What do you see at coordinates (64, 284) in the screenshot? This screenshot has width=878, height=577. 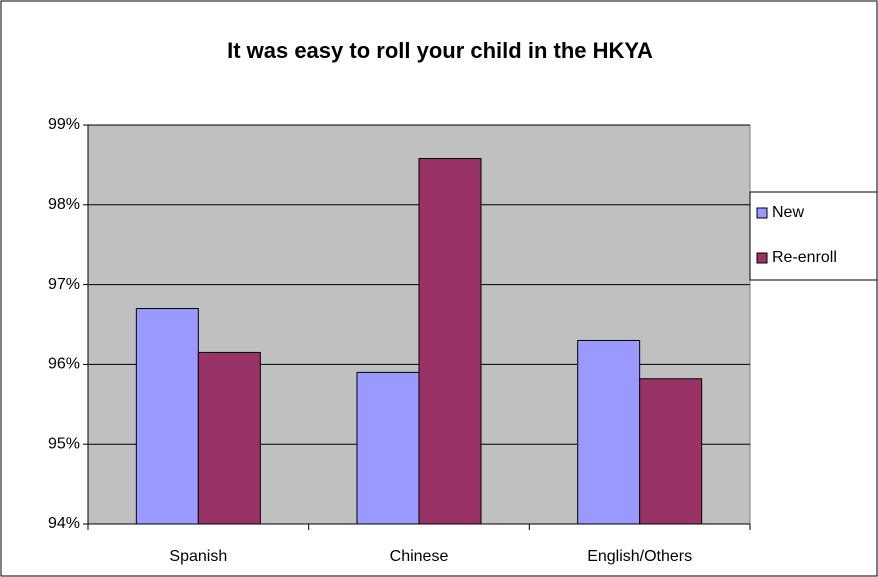 I see `y-tick-label: 97%` at bounding box center [64, 284].